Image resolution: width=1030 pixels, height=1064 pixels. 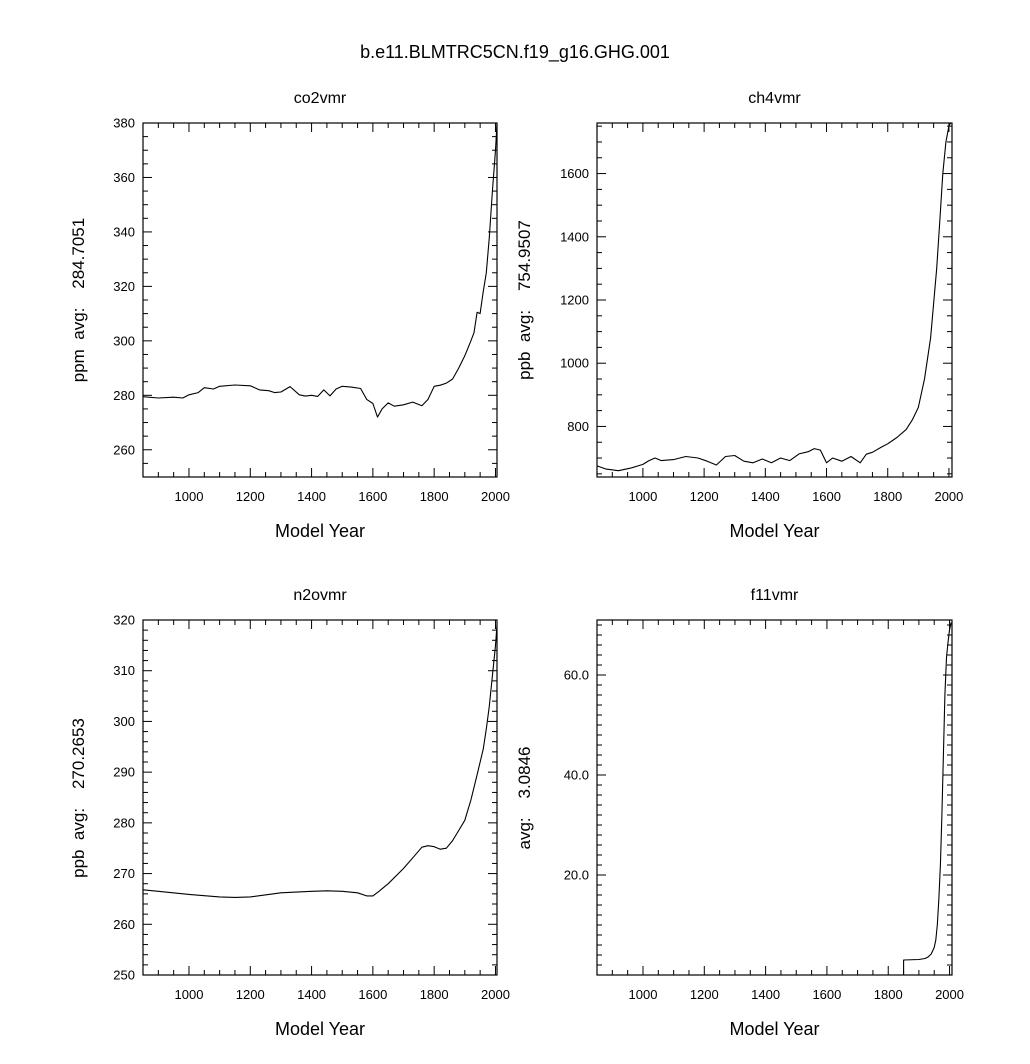 What do you see at coordinates (124, 670) in the screenshot?
I see `y-tick-label: 310` at bounding box center [124, 670].